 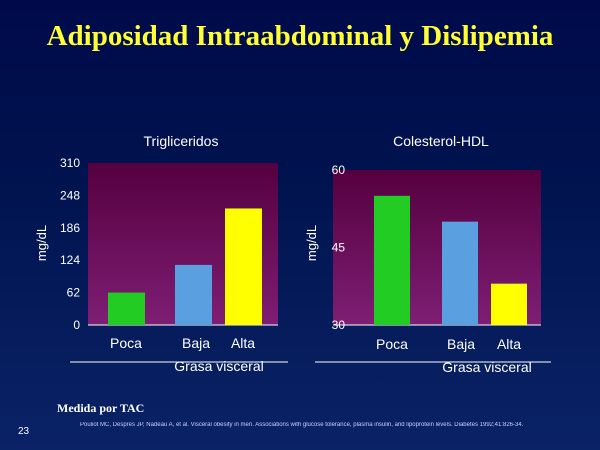 What do you see at coordinates (193, 294) in the screenshot?
I see `bar-0-baja` at bounding box center [193, 294].